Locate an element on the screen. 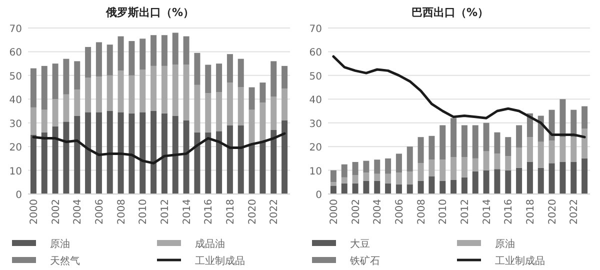 This screenshot has width=600, height=270. x-tick-label: 2016 is located at coordinates (509, 211).